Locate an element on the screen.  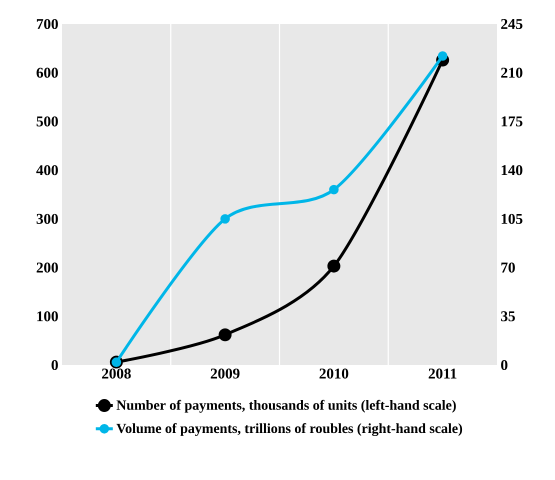
y2-tick-label: 210 is located at coordinates (511, 73).